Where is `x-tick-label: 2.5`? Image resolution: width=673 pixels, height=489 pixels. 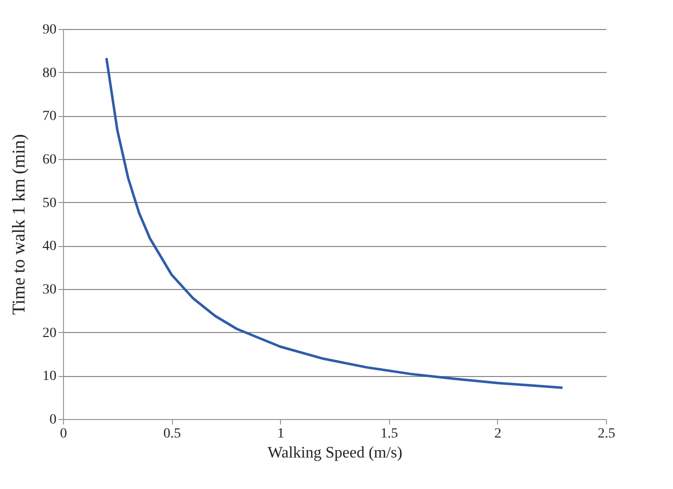 x-tick-label: 2.5 is located at coordinates (607, 434).